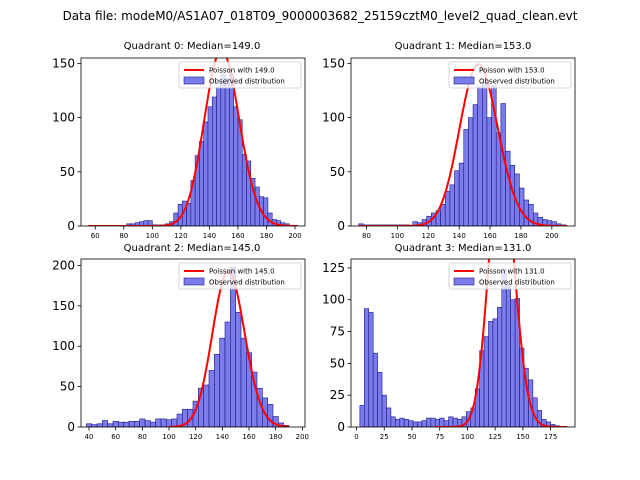 The width and height of the screenshot is (640, 480). Describe the element at coordinates (89, 437) in the screenshot. I see `x-tick-label: 40` at that location.